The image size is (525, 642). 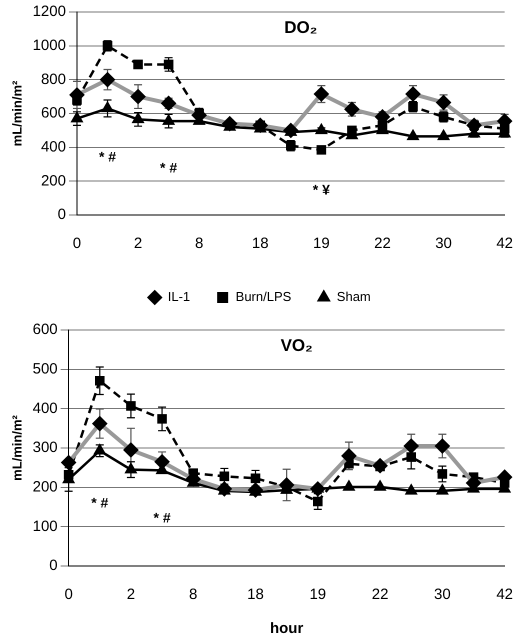 I want to click on y-tick-label: 800, so click(x=53, y=79).